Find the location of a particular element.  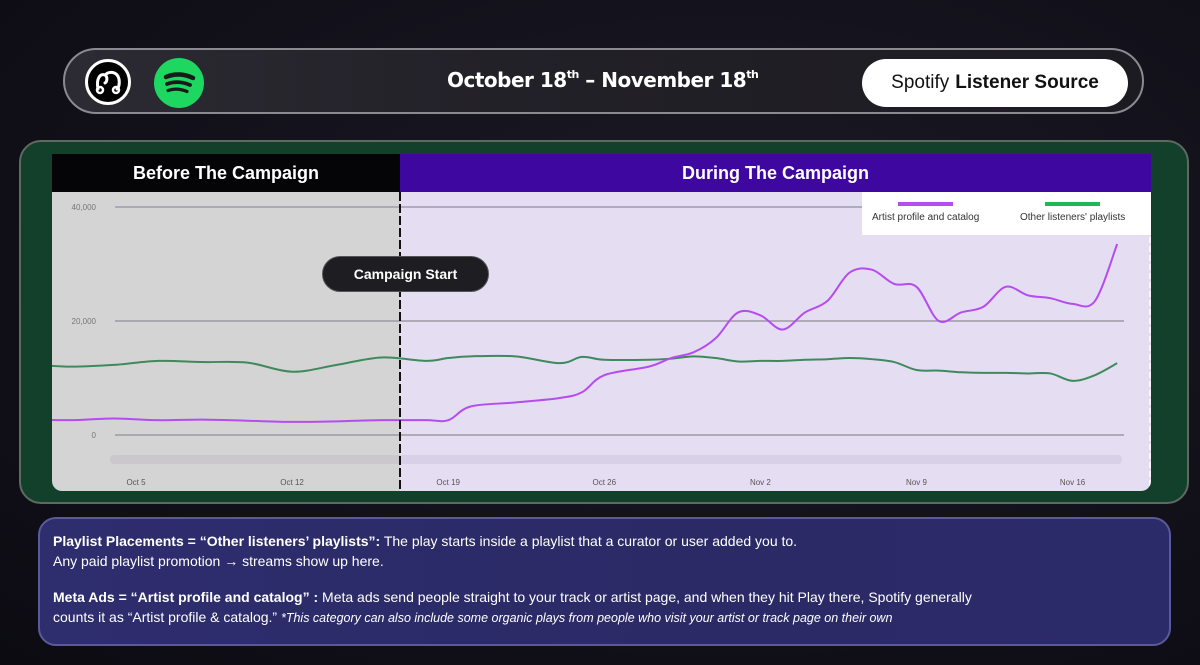

svg-text: Oct 12 is located at coordinates (292, 482).